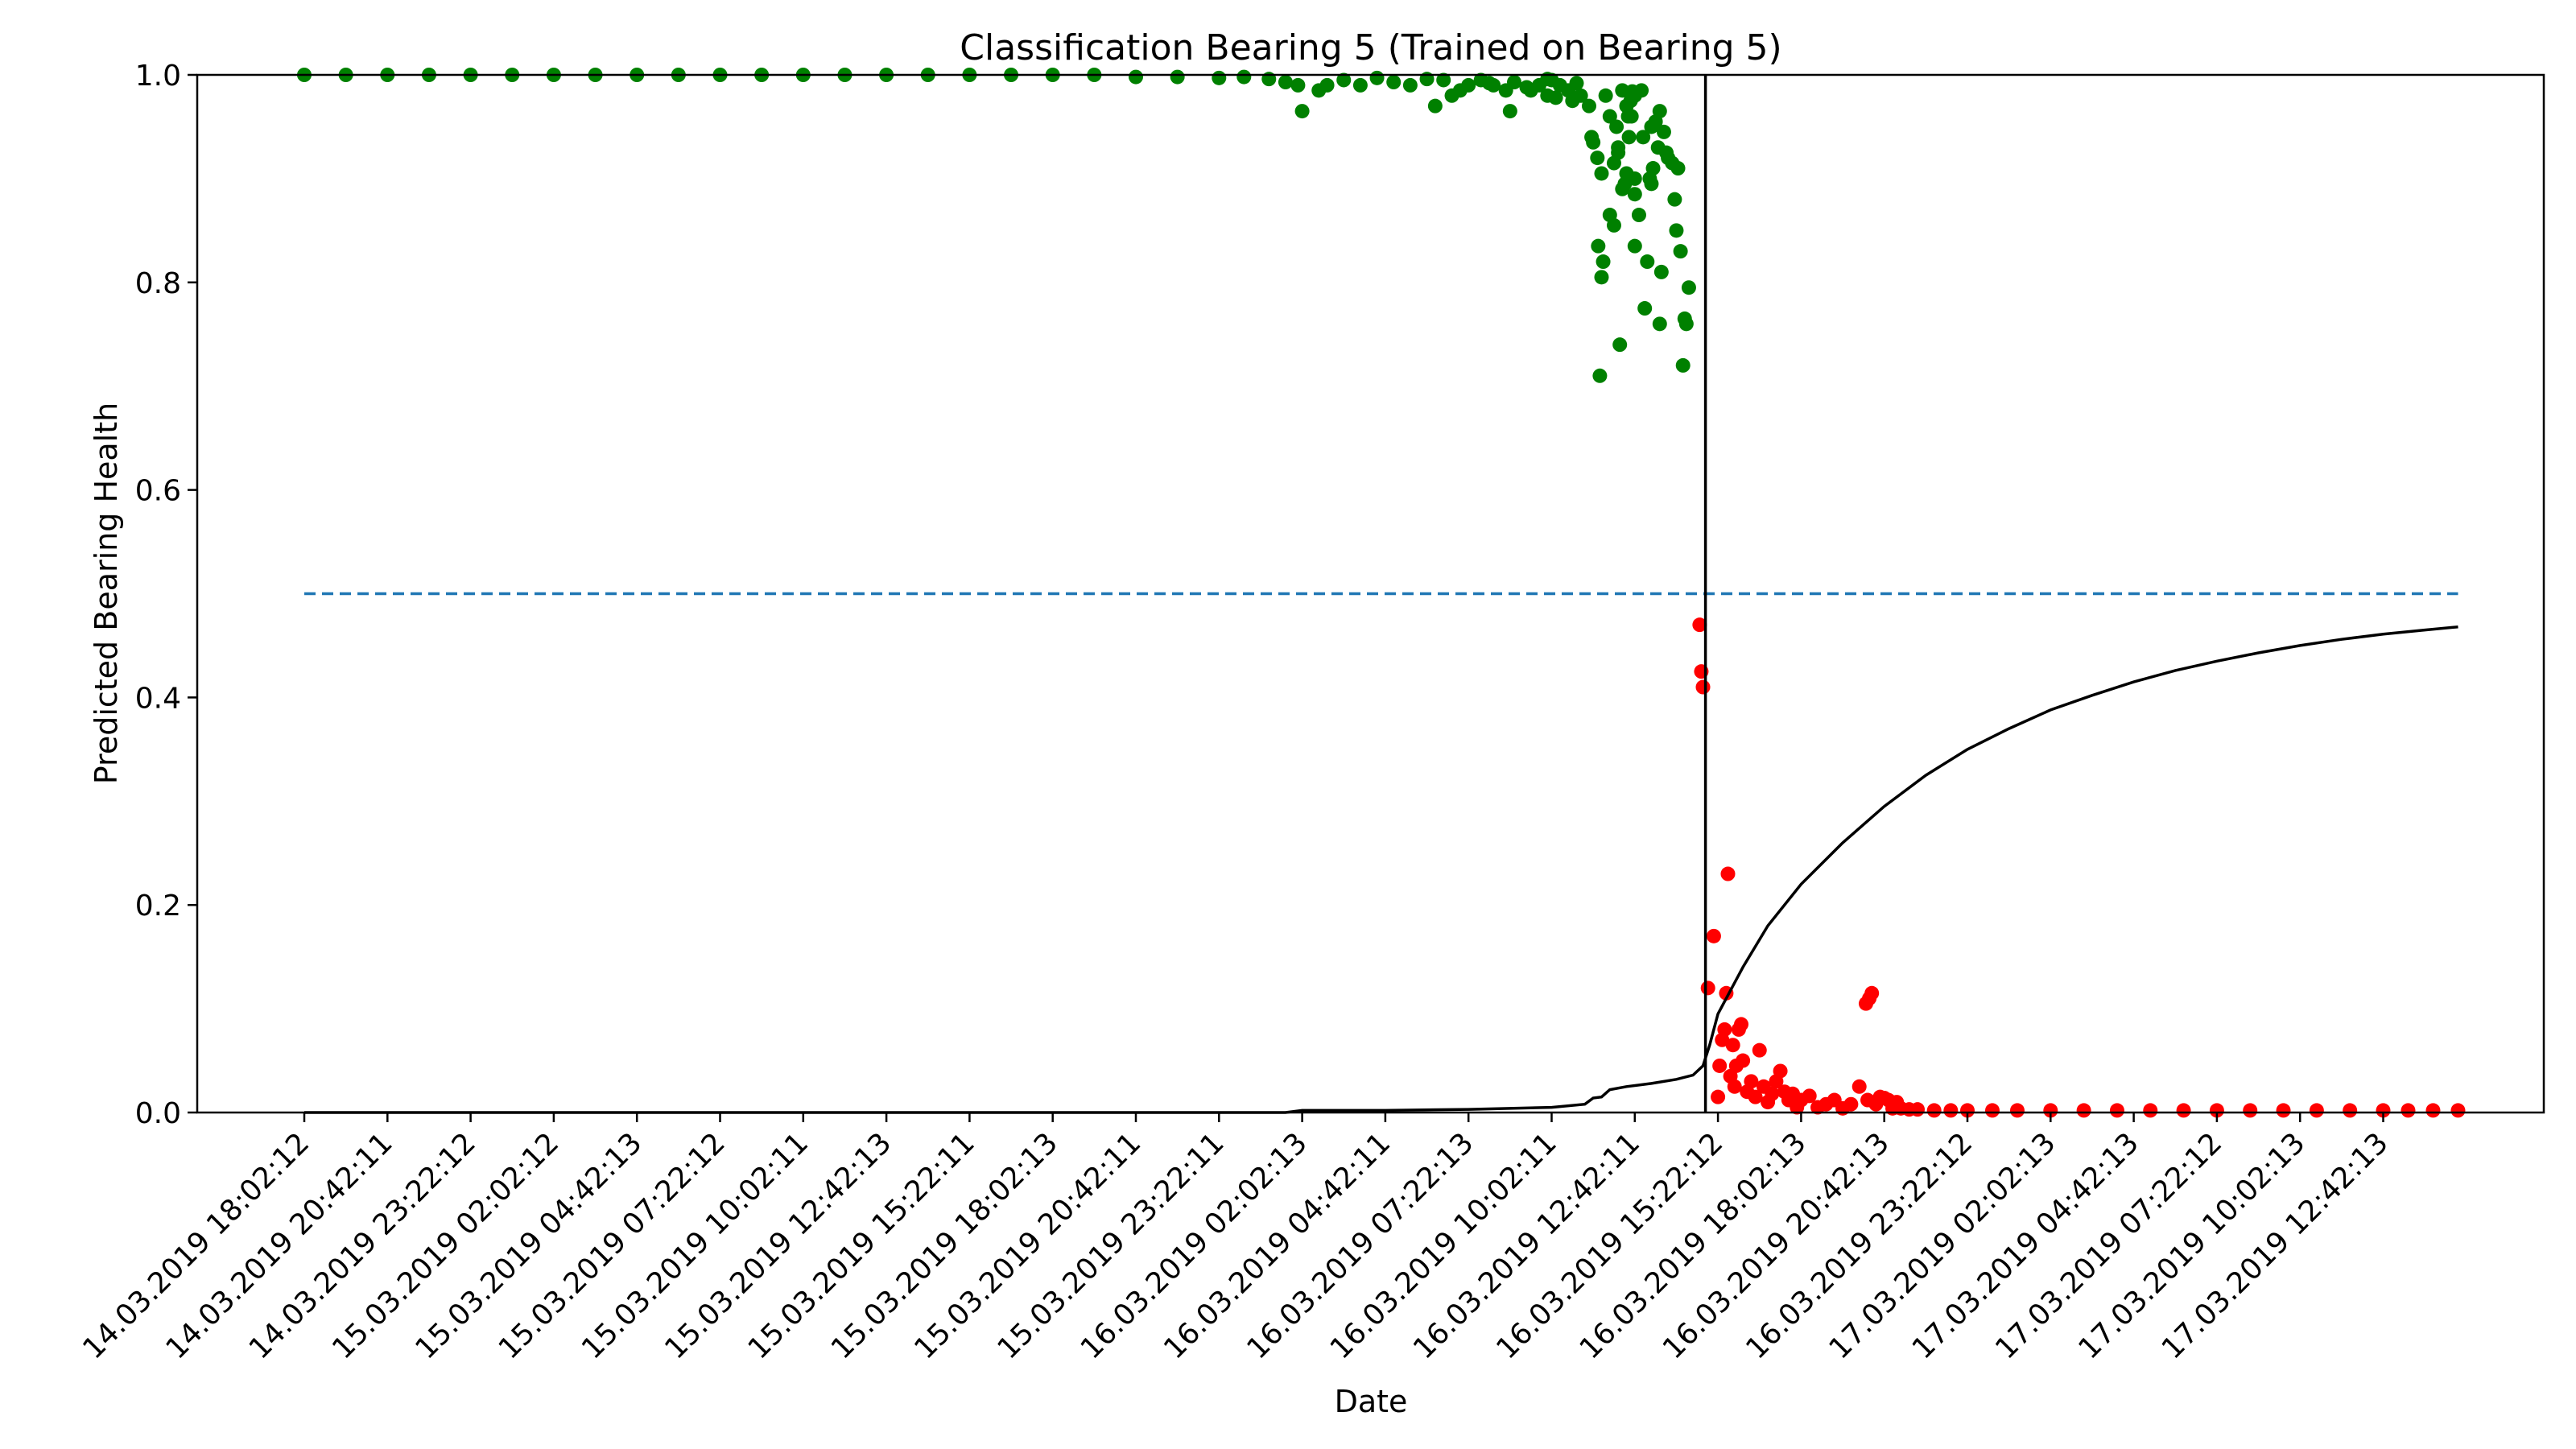 The width and height of the screenshot is (2576, 1449). I want to click on y-axis: 0.0 0.2 0.4 0.6 0.8 1.0, so click(166, 595).